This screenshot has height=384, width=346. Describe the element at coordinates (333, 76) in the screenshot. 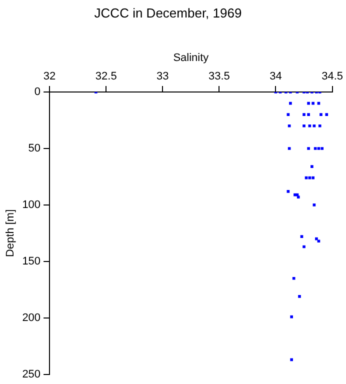

I see `x-tick-label: 34.5` at that location.